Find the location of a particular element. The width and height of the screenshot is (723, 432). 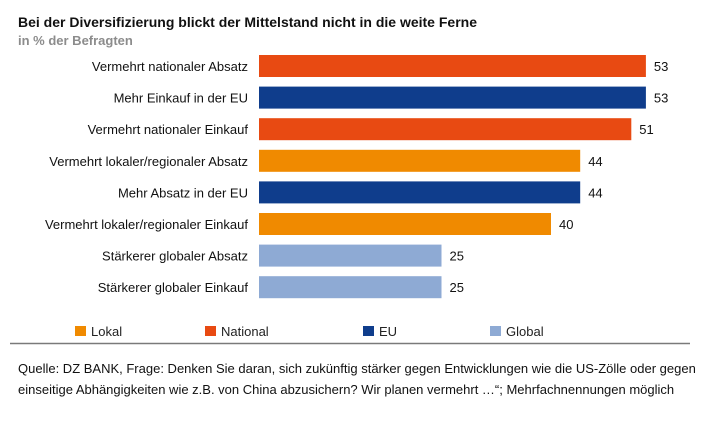

category-label: Vermehrt lokaler/regionaler Absatz is located at coordinates (148, 161).